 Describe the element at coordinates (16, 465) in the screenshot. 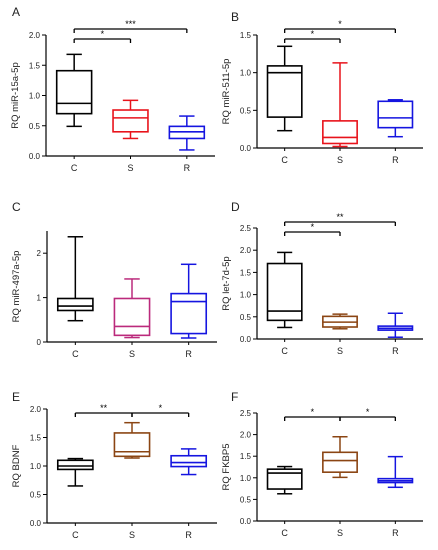

I see `y-axis-label: RQ BDNF` at that location.